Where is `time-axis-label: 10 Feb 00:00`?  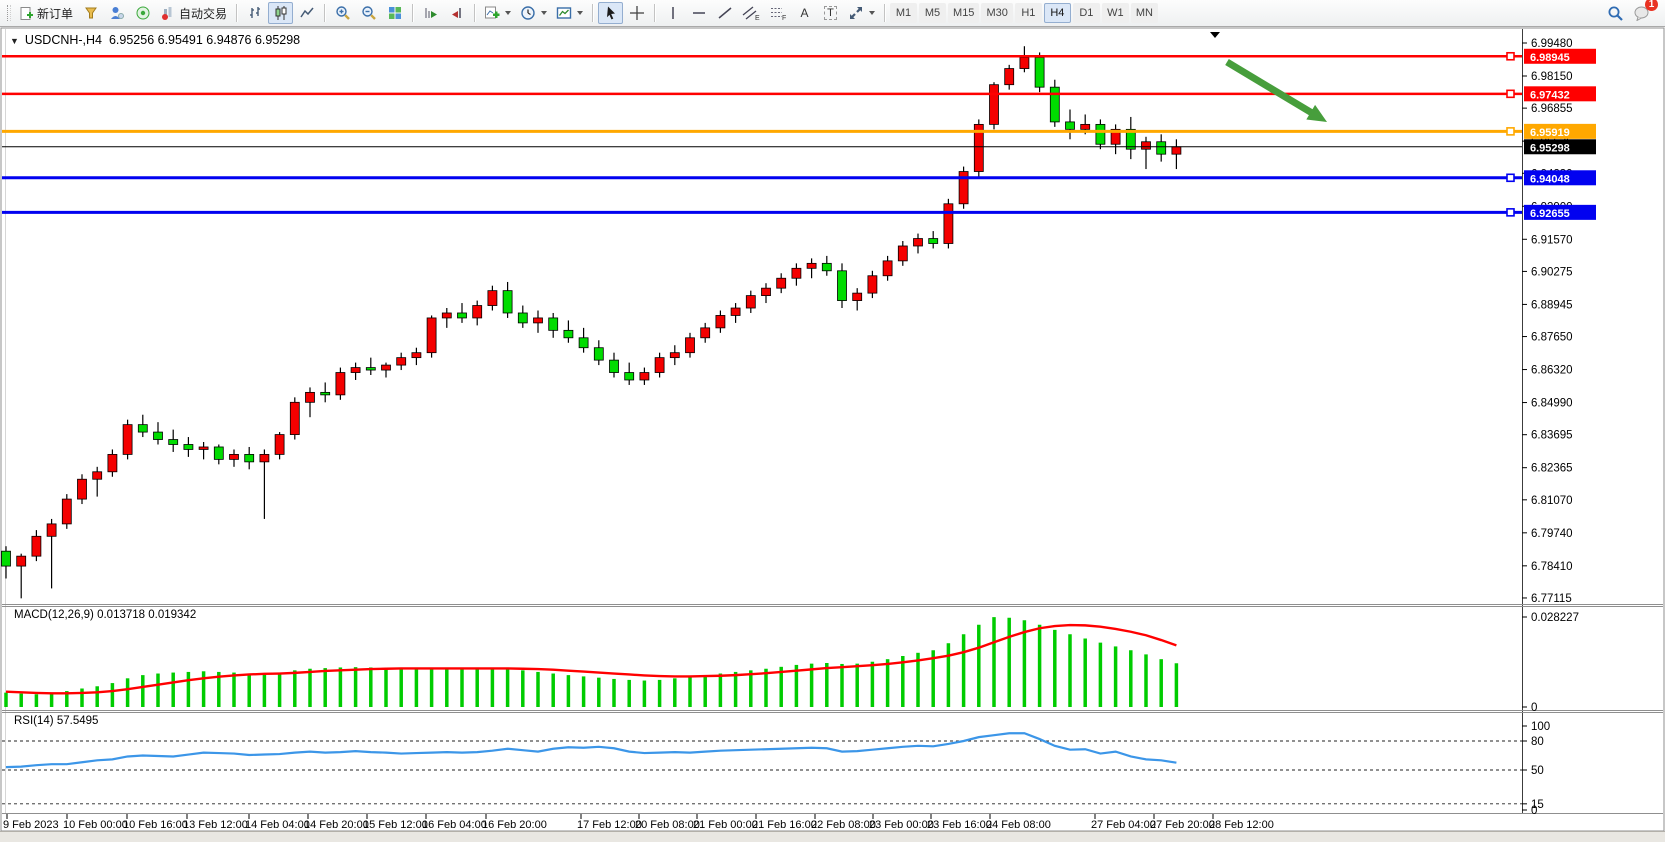
time-axis-label: 10 Feb 00:00 is located at coordinates (95, 825).